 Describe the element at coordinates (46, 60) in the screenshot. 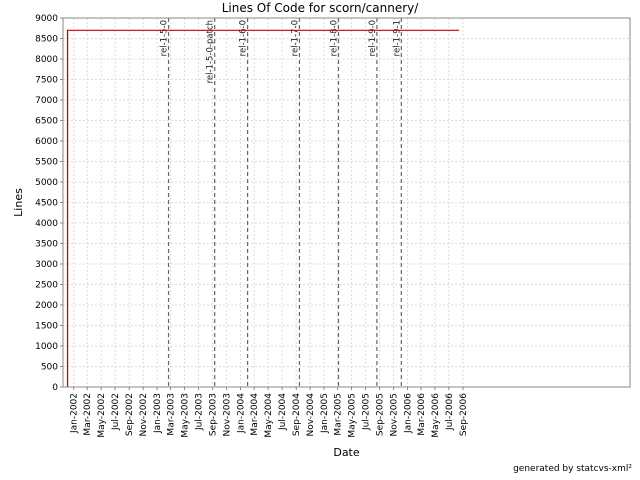

I see `y-tick-label: 8000` at that location.